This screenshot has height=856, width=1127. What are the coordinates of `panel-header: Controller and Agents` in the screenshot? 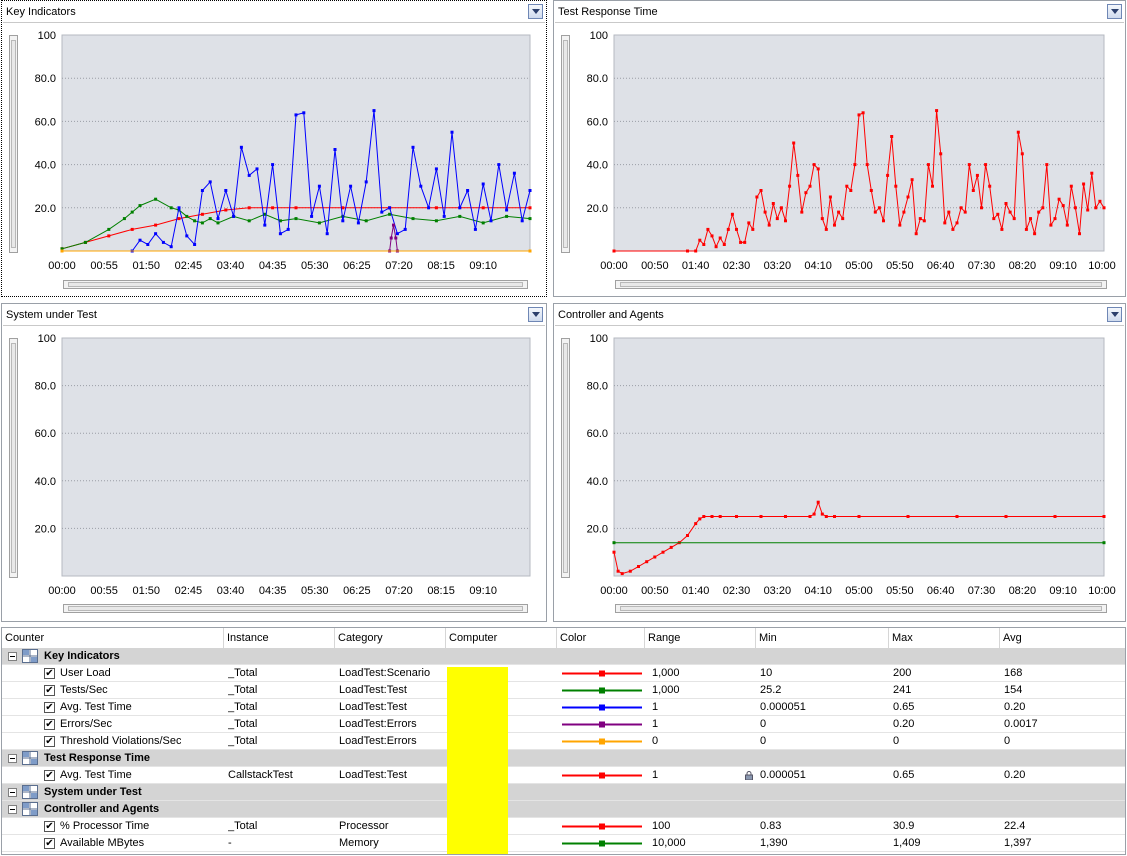 It's located at (839, 315).